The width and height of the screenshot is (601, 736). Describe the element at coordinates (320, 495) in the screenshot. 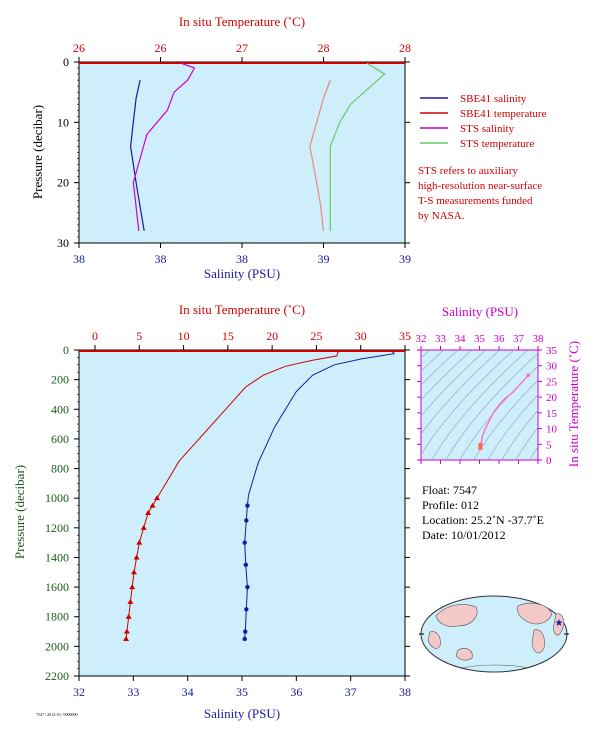

I see `bottom-salinity-line` at that location.